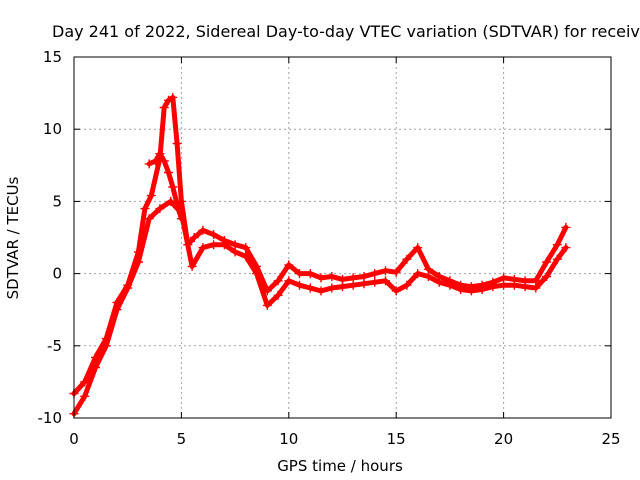  I want to click on y-tick-label: 15, so click(52, 57).